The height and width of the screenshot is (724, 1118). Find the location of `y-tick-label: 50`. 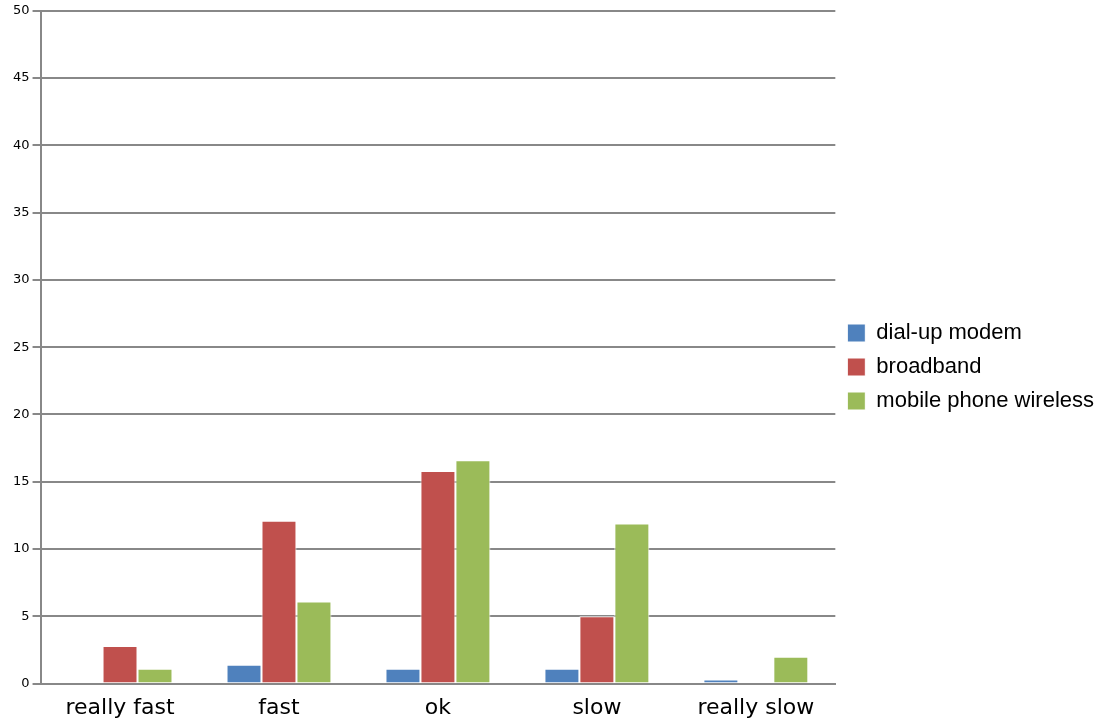

y-tick-label: 50 is located at coordinates (21, 10).